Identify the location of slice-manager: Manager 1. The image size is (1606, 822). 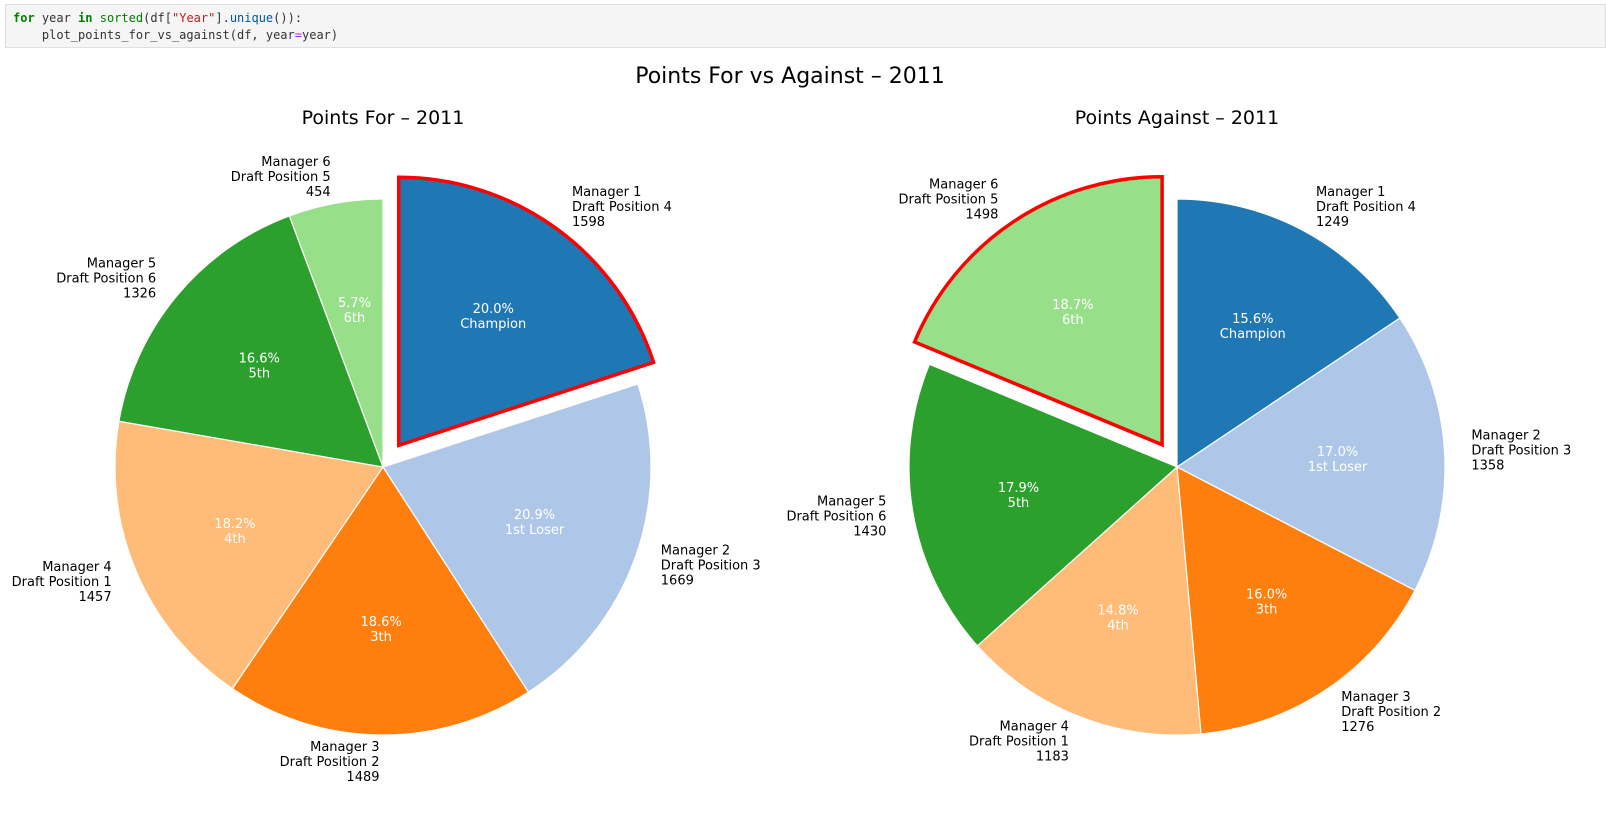
(1350, 192).